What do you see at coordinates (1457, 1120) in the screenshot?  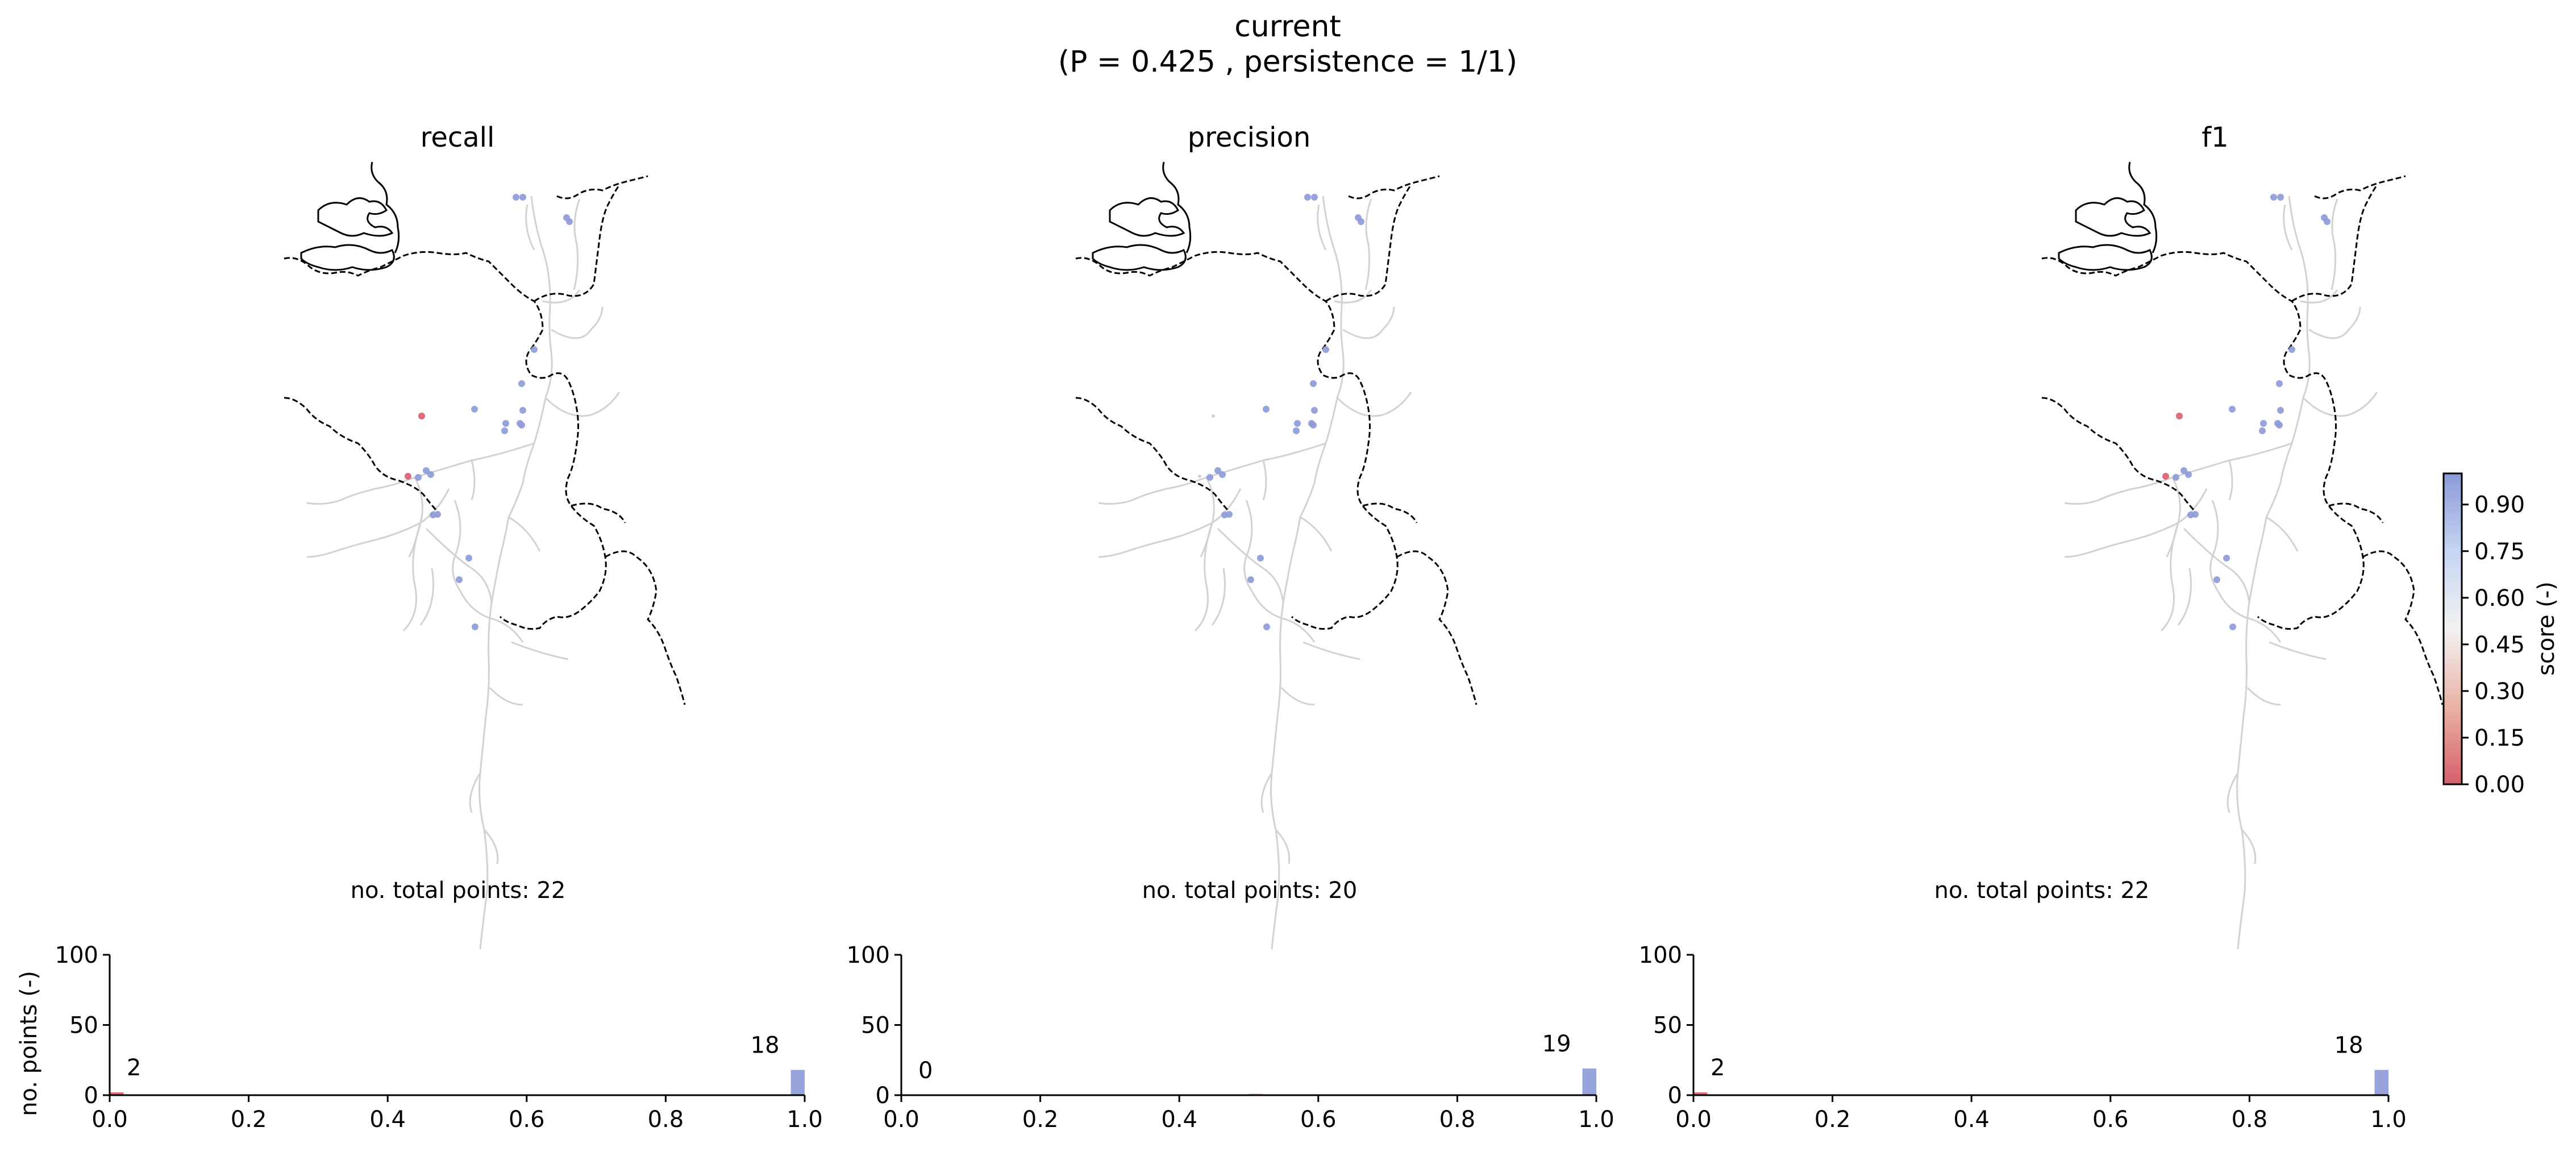 I see `hist-x-tick-label: 0.8` at bounding box center [1457, 1120].